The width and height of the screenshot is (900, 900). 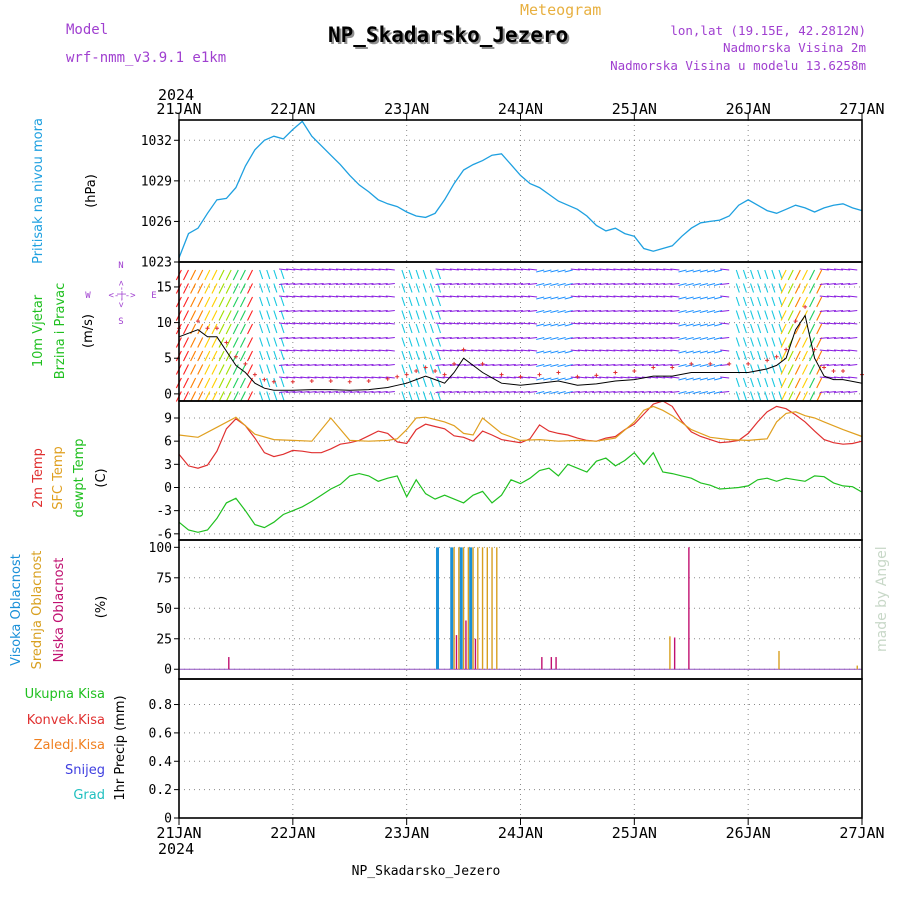 What do you see at coordinates (768, 30) in the screenshot?
I see `lonlat-text: lon,lat (19.15E, 42.2812N)` at bounding box center [768, 30].